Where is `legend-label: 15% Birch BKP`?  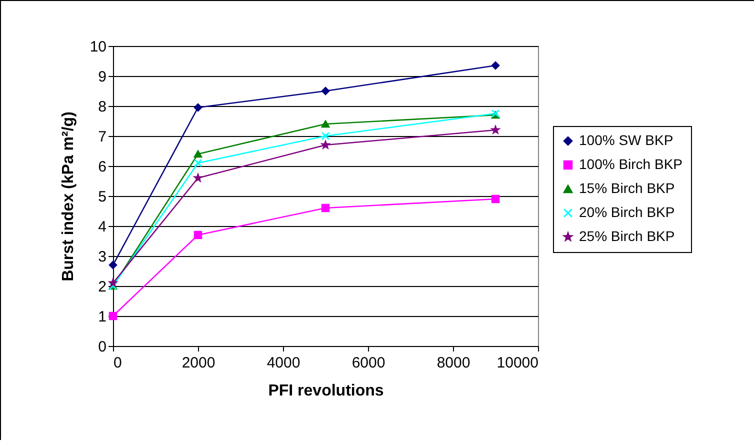 legend-label: 15% Birch BKP is located at coordinates (627, 188).